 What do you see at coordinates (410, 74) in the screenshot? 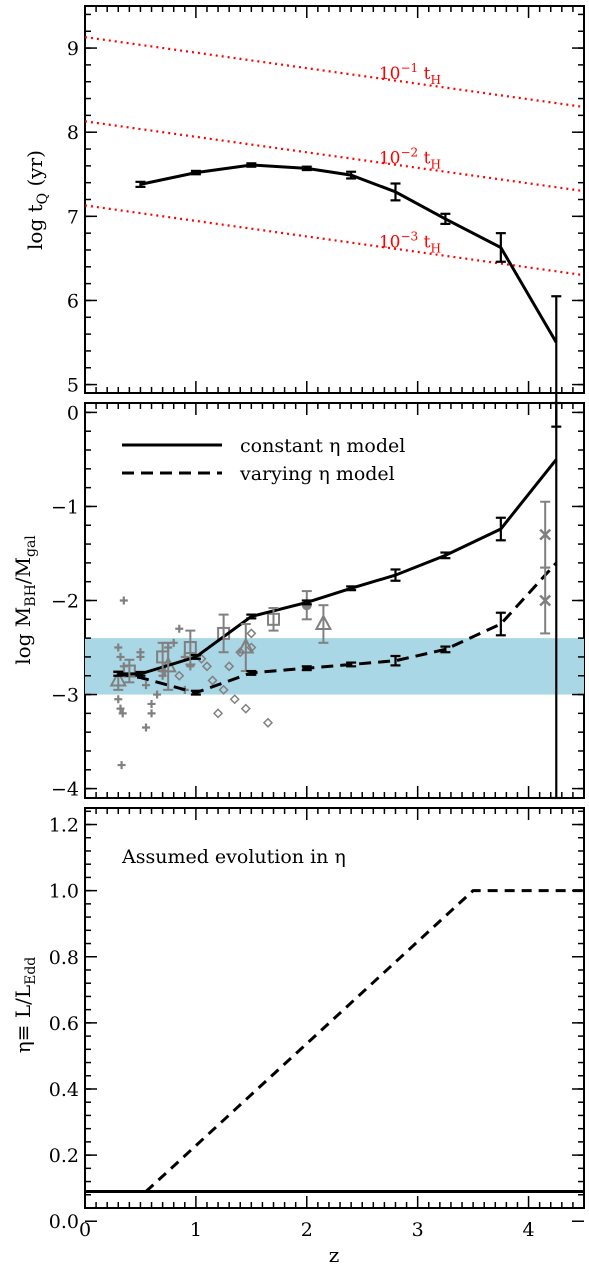
I see `reference-line-label-1: 10−1 tH` at bounding box center [410, 74].